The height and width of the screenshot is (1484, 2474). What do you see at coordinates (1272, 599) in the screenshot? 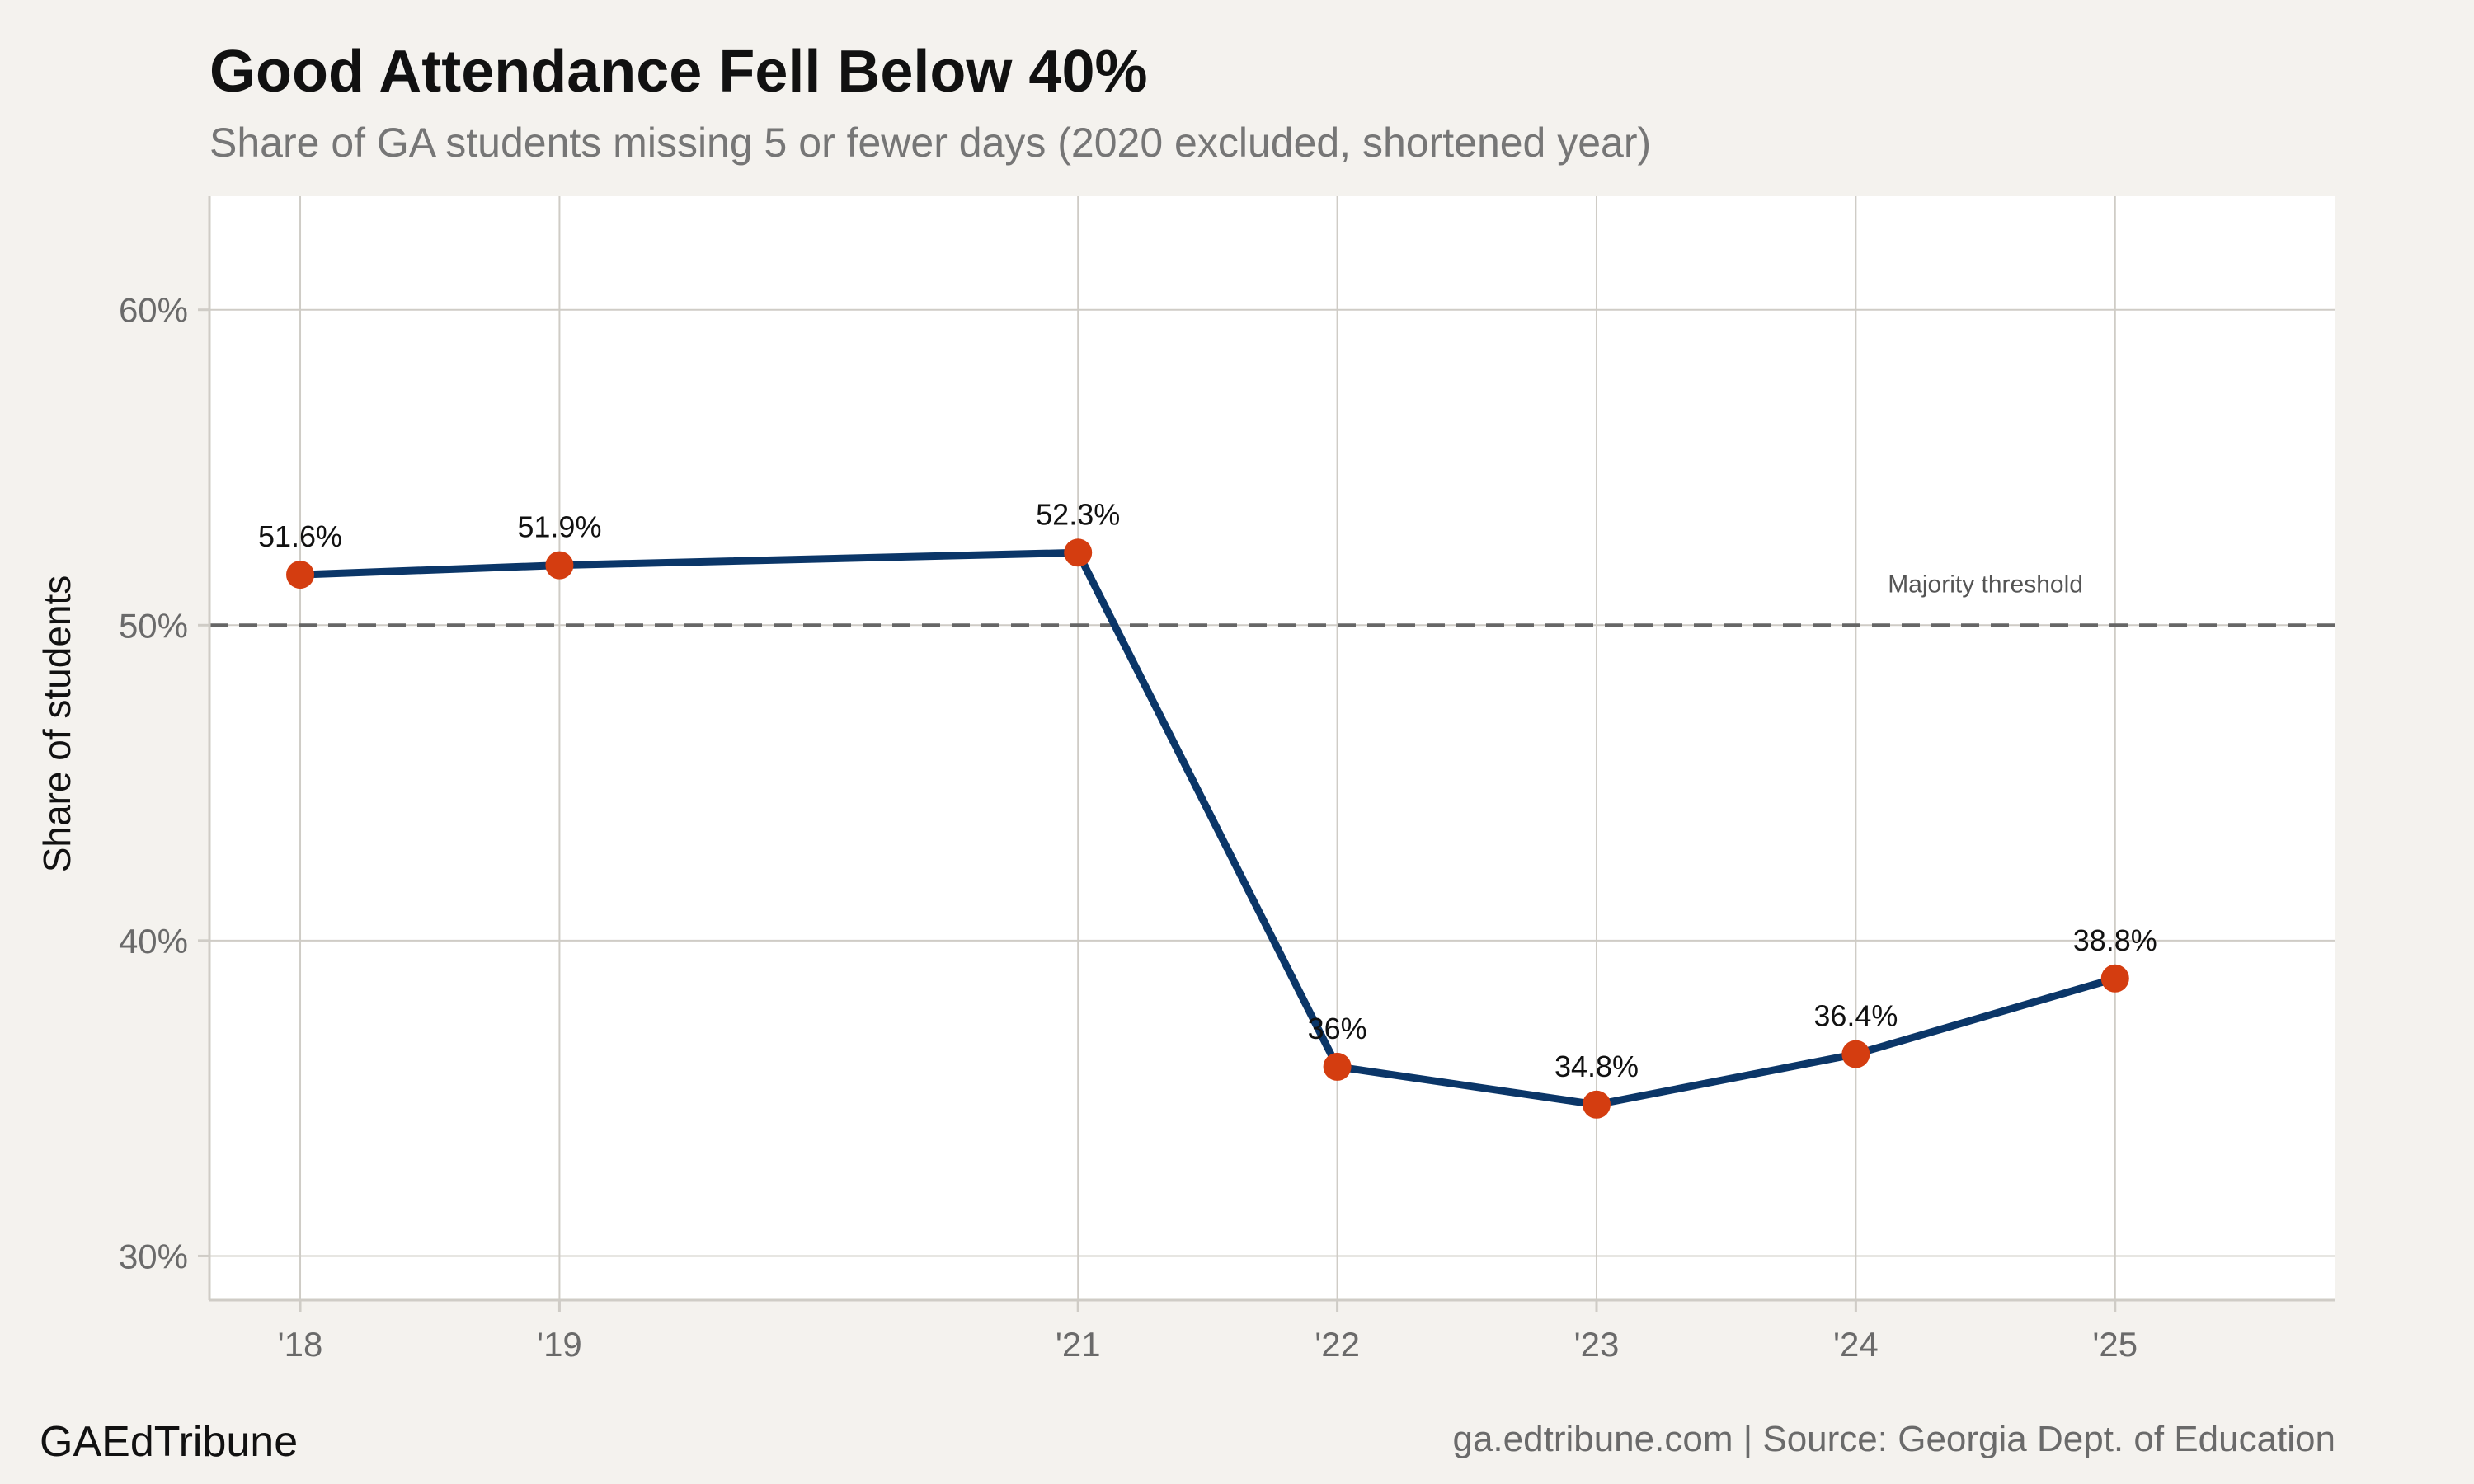
I see `reference-line-group: Majority threshold` at bounding box center [1272, 599].